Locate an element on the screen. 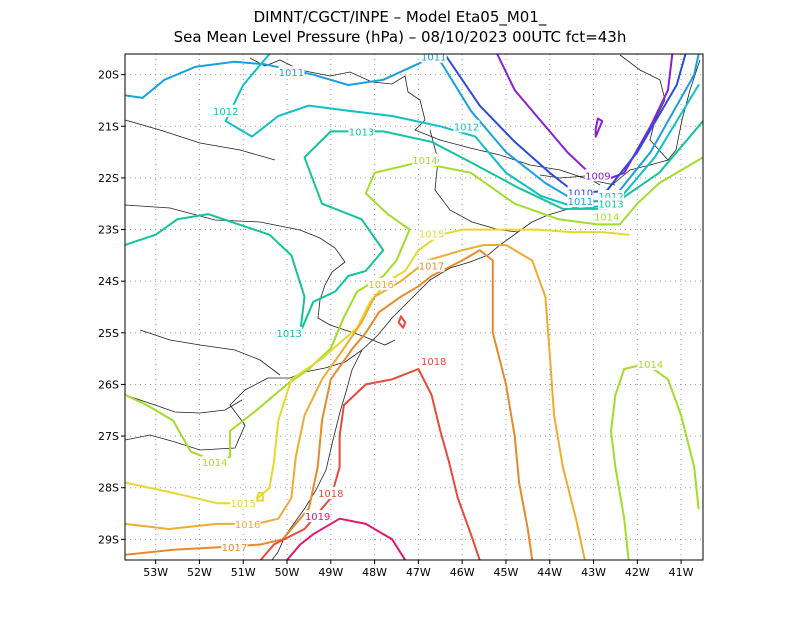 This screenshot has width=800, height=618. x-tick-label: 50W is located at coordinates (287, 572).